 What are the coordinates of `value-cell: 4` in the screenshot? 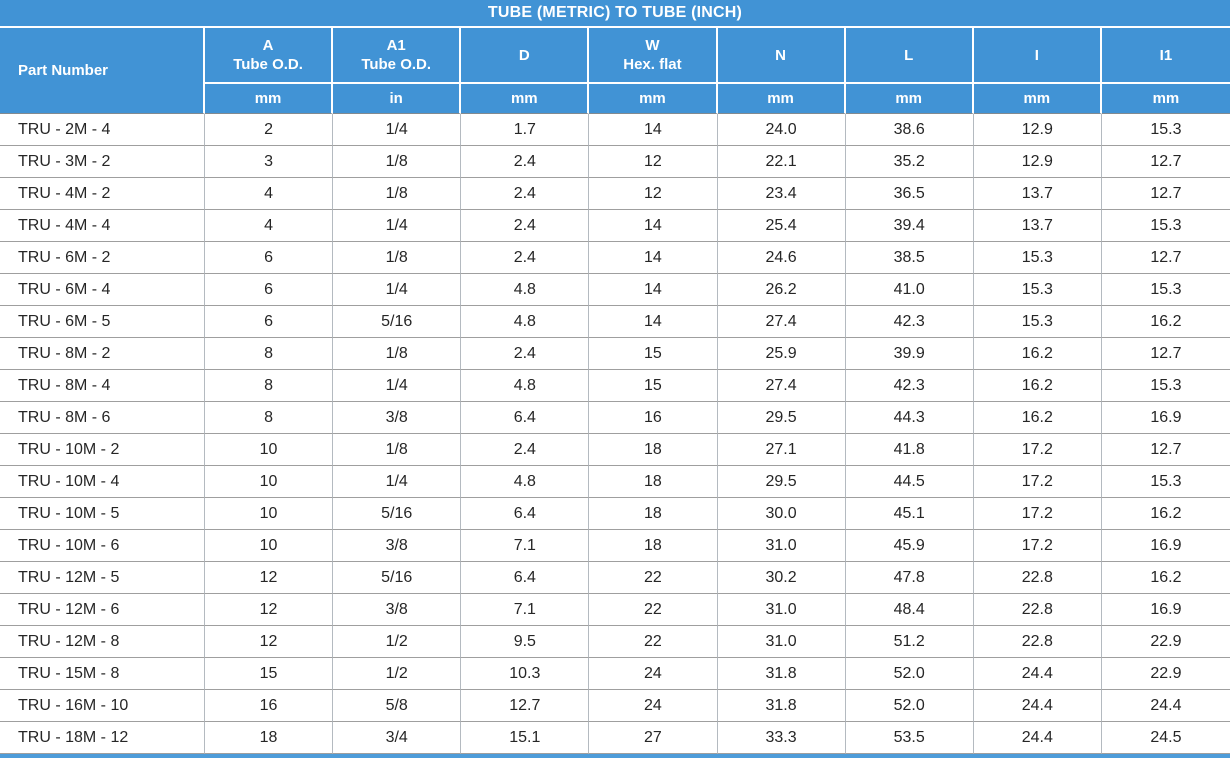 It's located at (269, 194).